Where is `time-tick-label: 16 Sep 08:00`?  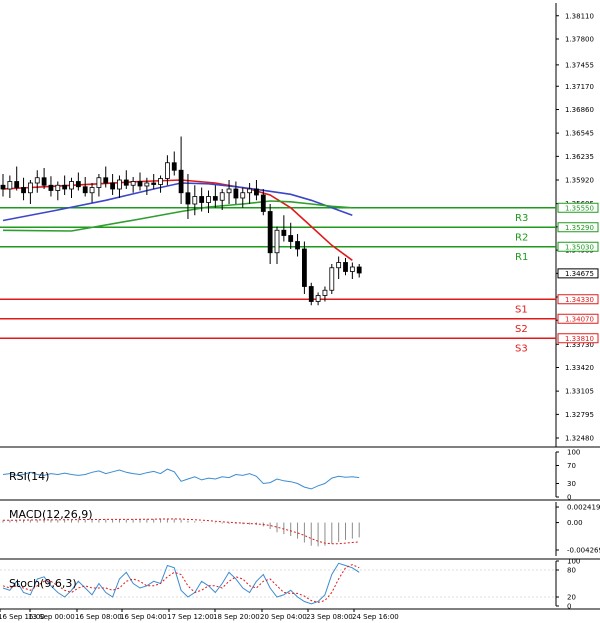 time-tick-label: 16 Sep 08:00 is located at coordinates (98, 617).